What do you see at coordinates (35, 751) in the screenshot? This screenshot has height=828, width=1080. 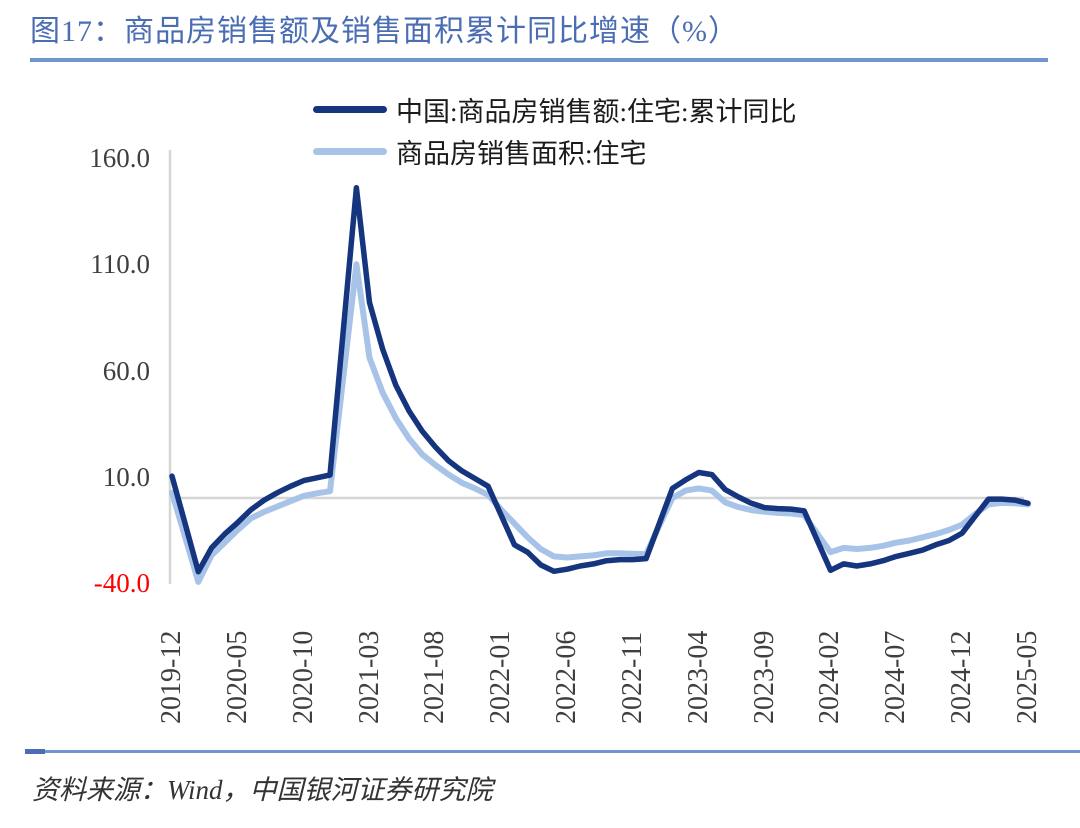 I see `source-divider-accent` at bounding box center [35, 751].